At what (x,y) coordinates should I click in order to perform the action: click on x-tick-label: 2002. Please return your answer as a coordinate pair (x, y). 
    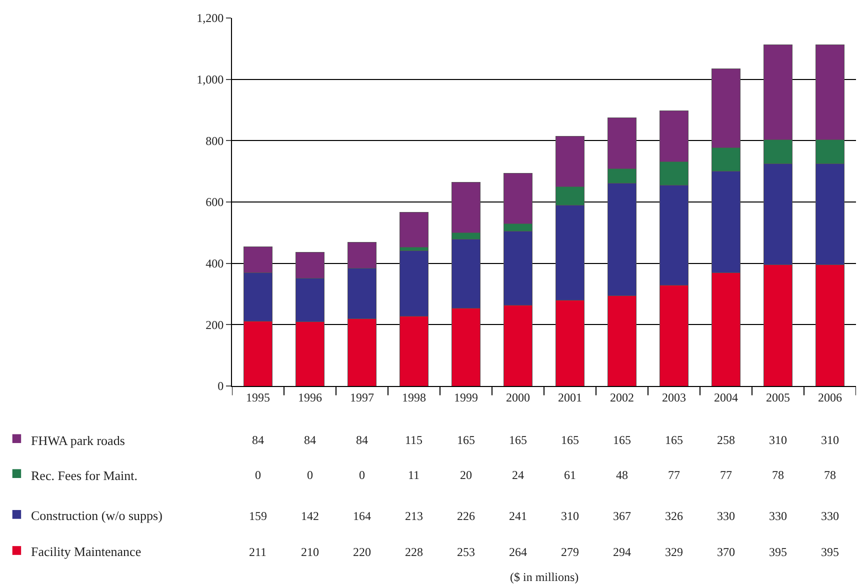
    Looking at the image, I should click on (622, 397).